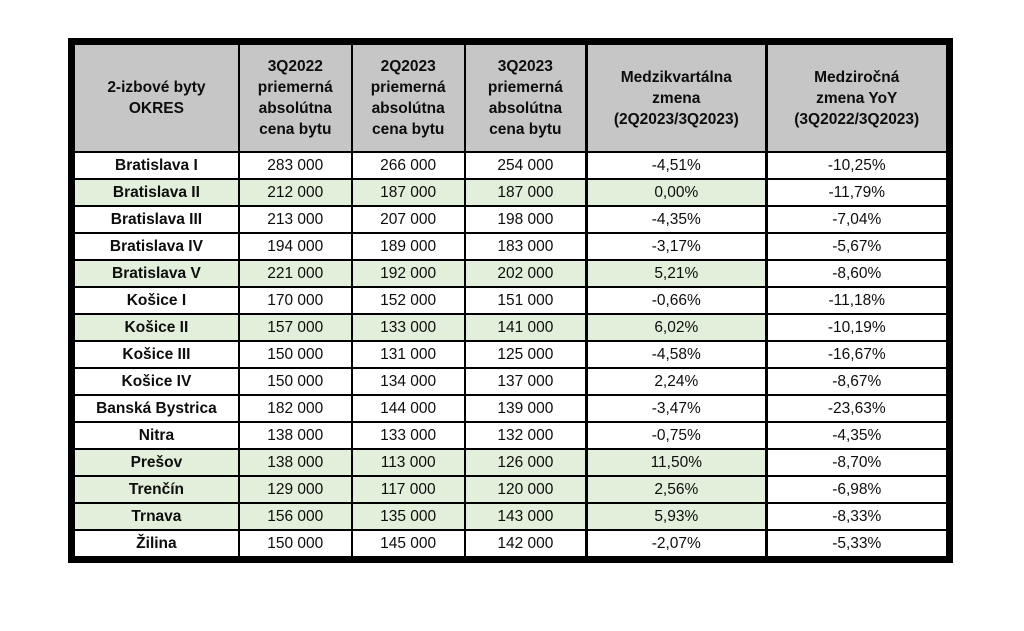  What do you see at coordinates (295, 273) in the screenshot?
I see `price-3q2022-cell: 221 000` at bounding box center [295, 273].